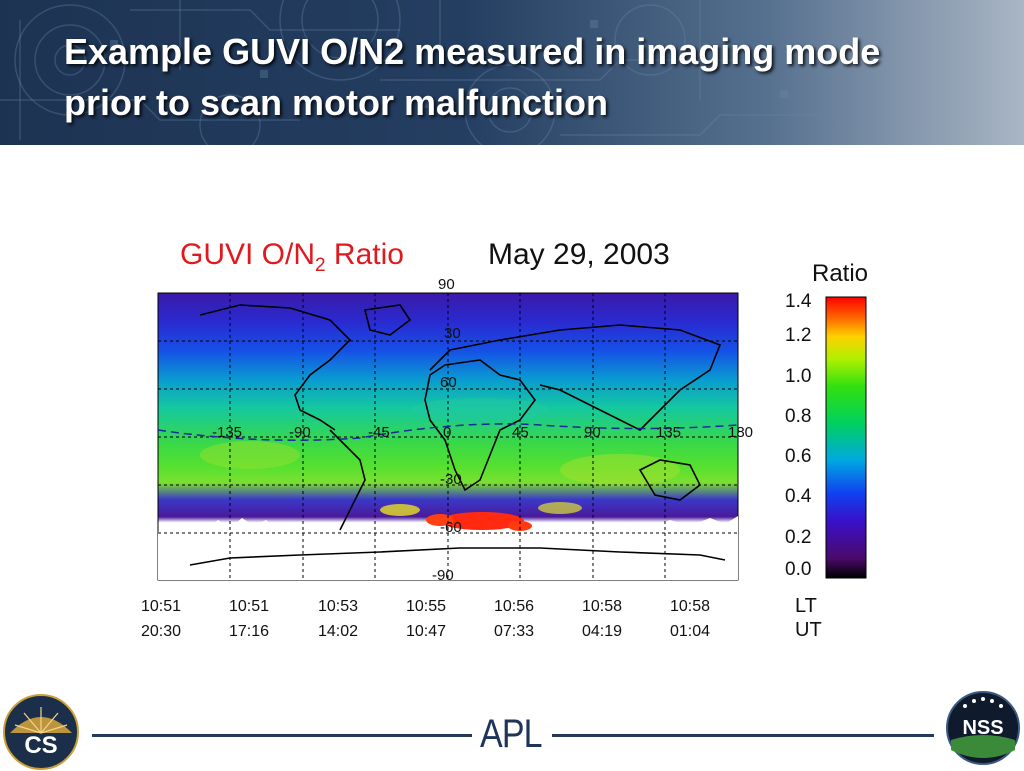 The width and height of the screenshot is (1024, 771). What do you see at coordinates (798, 537) in the screenshot?
I see `colorbar-tick: 0.2` at bounding box center [798, 537].